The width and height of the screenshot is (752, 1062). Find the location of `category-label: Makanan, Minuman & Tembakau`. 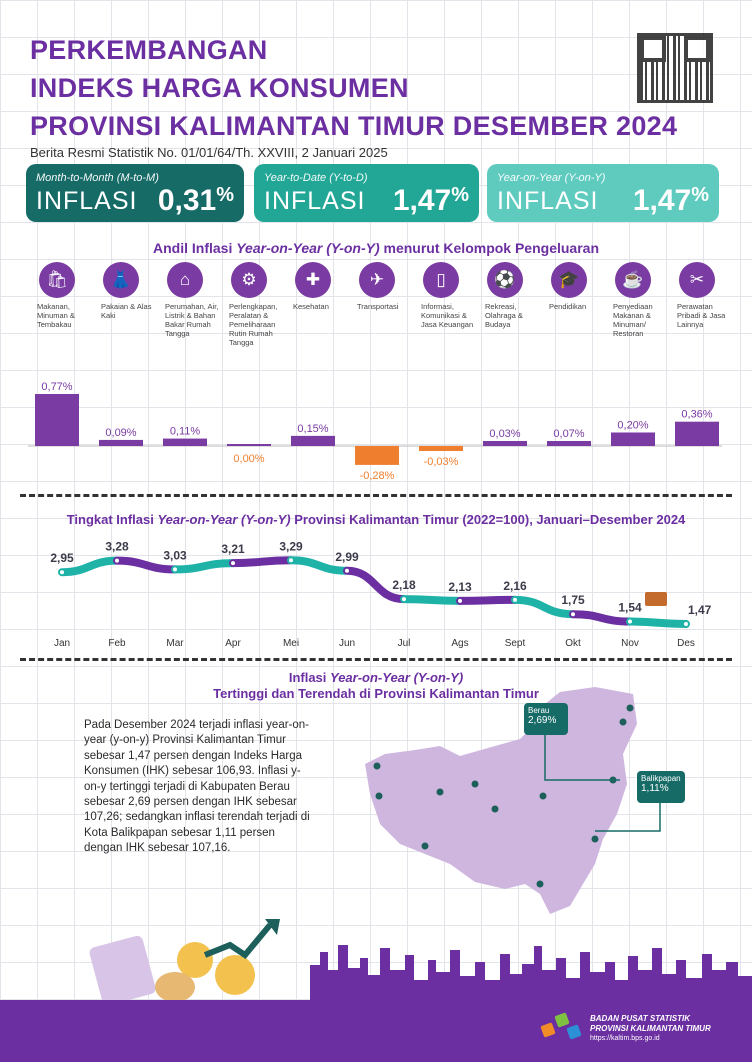

category-label: Makanan, Minuman & Tembakau is located at coordinates (56, 315).